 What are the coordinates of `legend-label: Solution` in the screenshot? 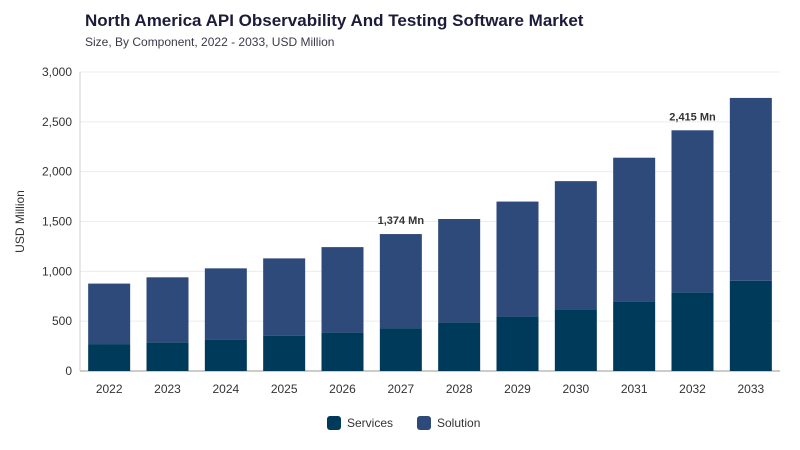 It's located at (458, 423).